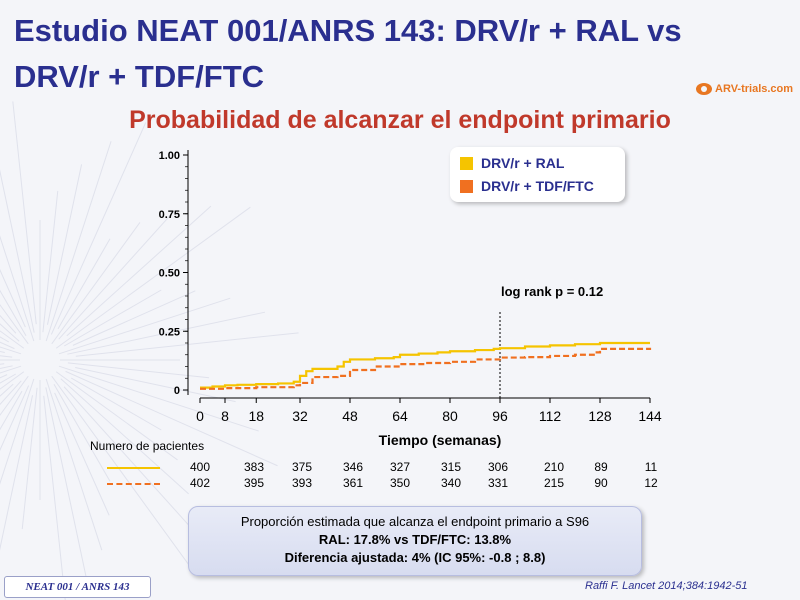 This screenshot has width=800, height=600. I want to click on legend-swatch-tdf, so click(466, 186).